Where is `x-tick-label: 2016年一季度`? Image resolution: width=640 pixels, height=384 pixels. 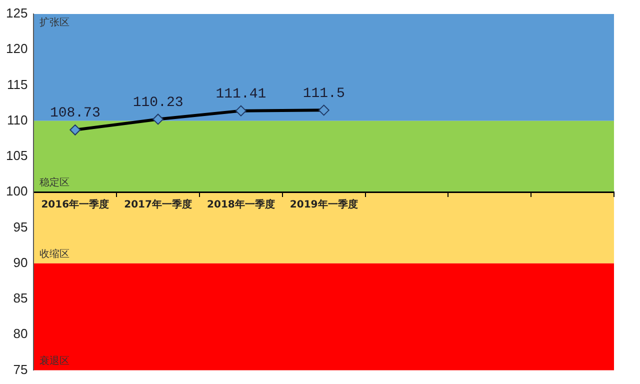
x-tick-label: 2016年一季度 is located at coordinates (75, 204).